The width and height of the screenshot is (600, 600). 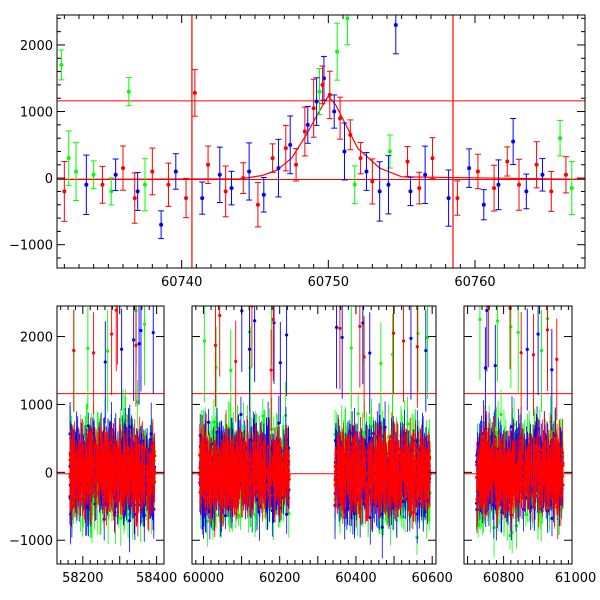 What do you see at coordinates (36, 46) in the screenshot?
I see `top-ytick-label: 2000` at bounding box center [36, 46].